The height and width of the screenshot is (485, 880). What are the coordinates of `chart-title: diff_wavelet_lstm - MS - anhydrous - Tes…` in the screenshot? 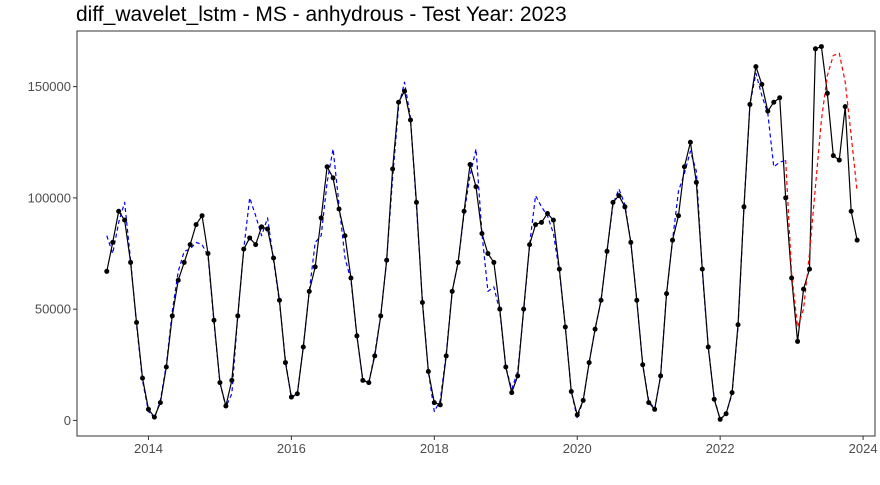 It's located at (321, 14).